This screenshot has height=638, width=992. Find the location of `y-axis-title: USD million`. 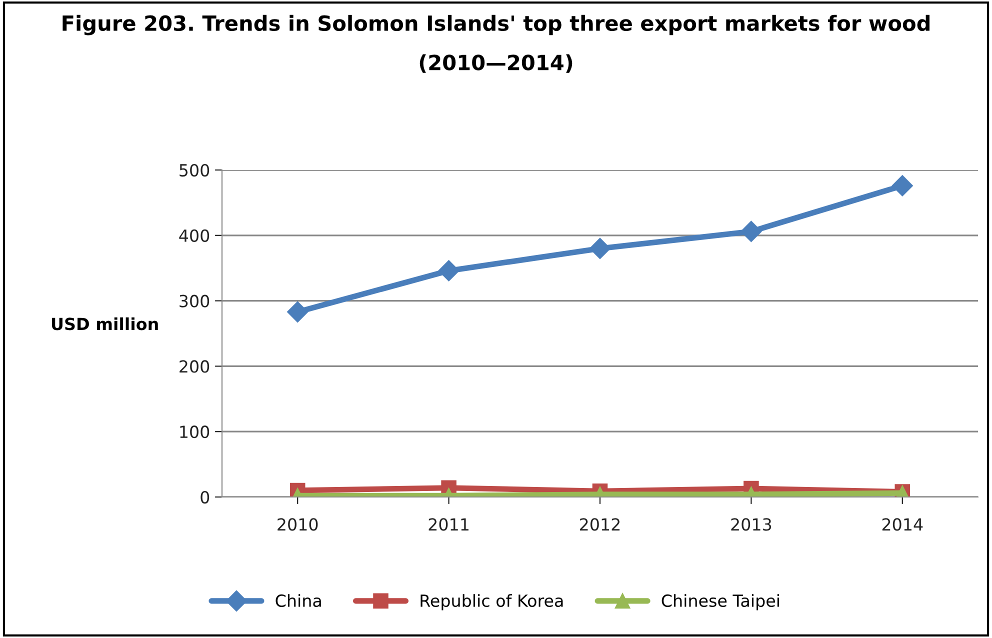

y-axis-title: USD million is located at coordinates (105, 323).